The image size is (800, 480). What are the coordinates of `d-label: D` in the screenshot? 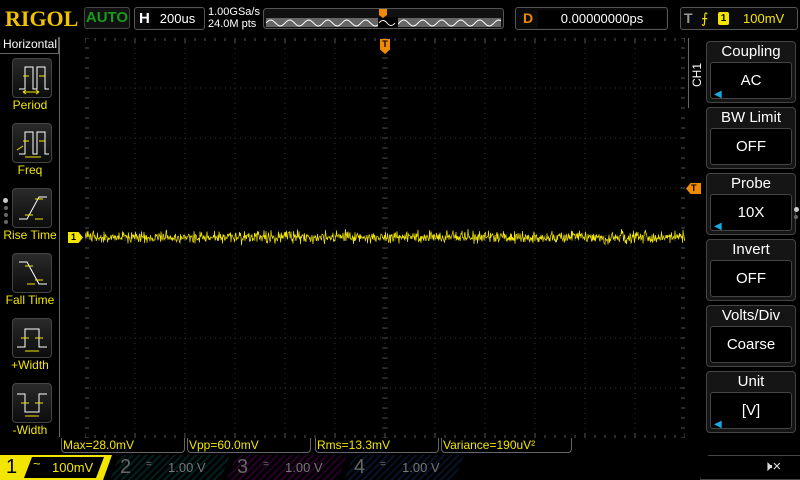 It's located at (528, 18).